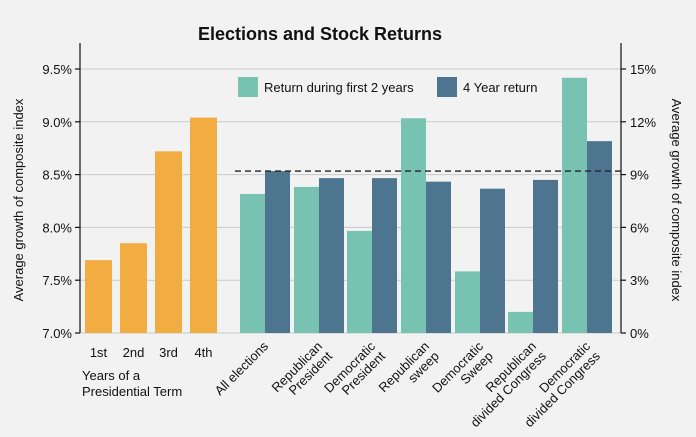 Image resolution: width=696 pixels, height=437 pixels. Describe the element at coordinates (57, 175) in the screenshot. I see `y-tick-label-left: 8.5%` at that location.